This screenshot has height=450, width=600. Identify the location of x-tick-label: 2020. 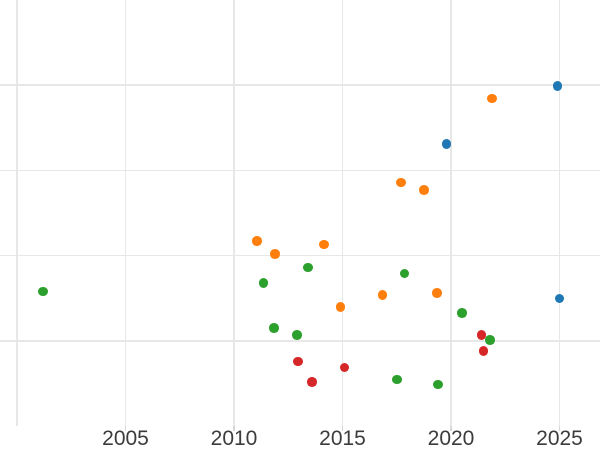
(451, 438).